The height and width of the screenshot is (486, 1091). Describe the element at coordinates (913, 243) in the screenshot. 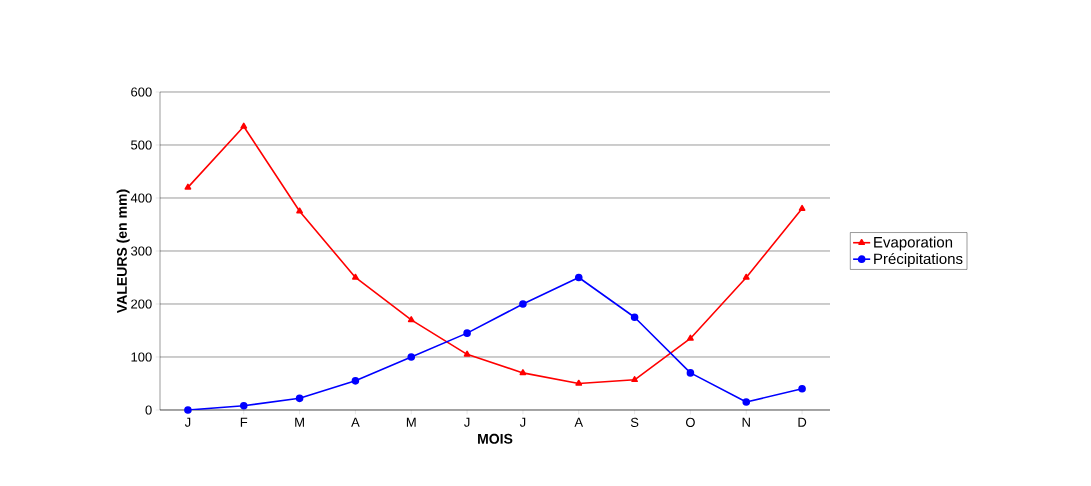

I see `legend-label: Evaporation` at that location.